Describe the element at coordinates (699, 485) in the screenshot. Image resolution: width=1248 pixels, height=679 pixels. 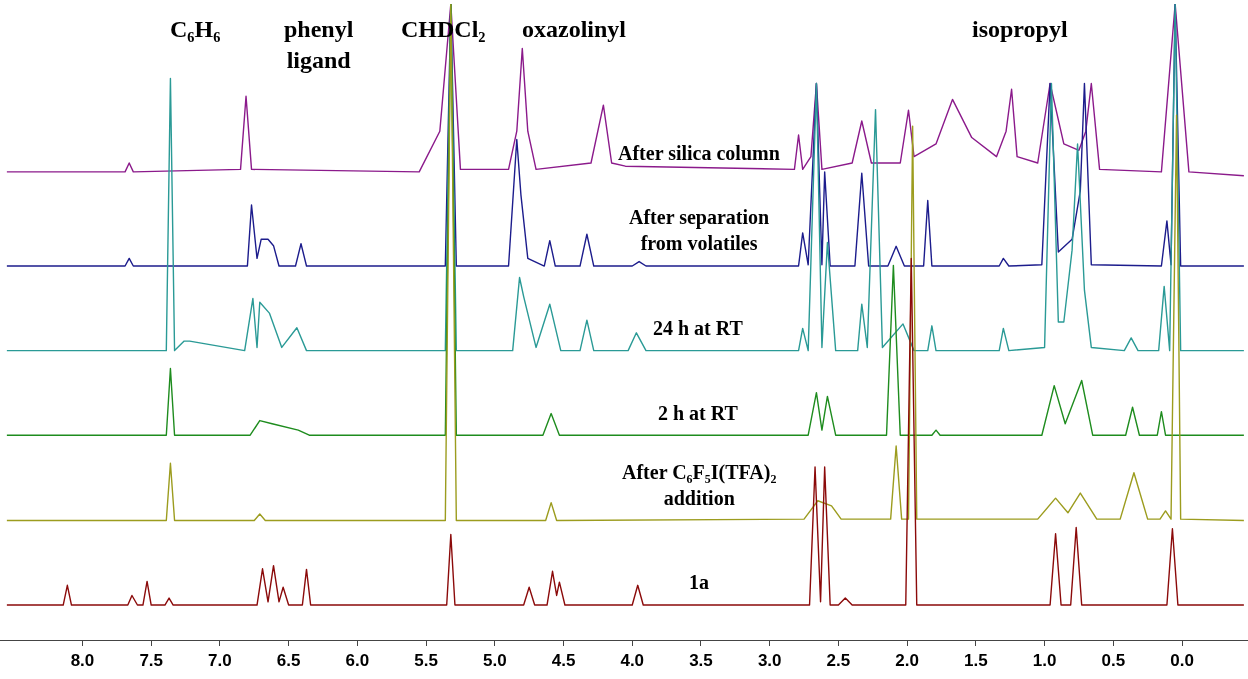
I see `series-label: After C₆F₅I(TFA)₂ addition` at that location.